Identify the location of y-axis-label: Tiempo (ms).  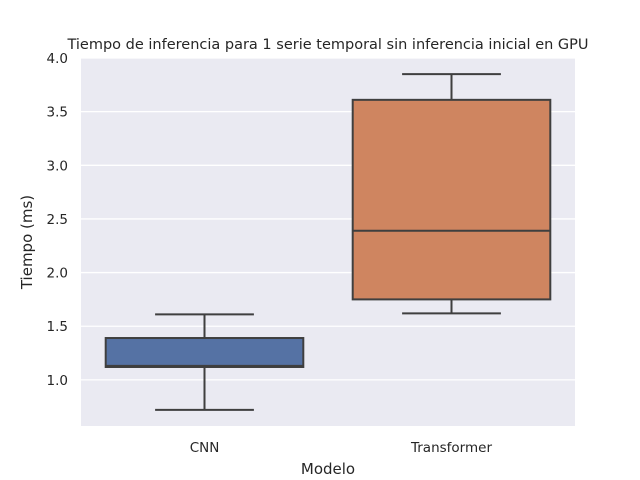
(27, 242).